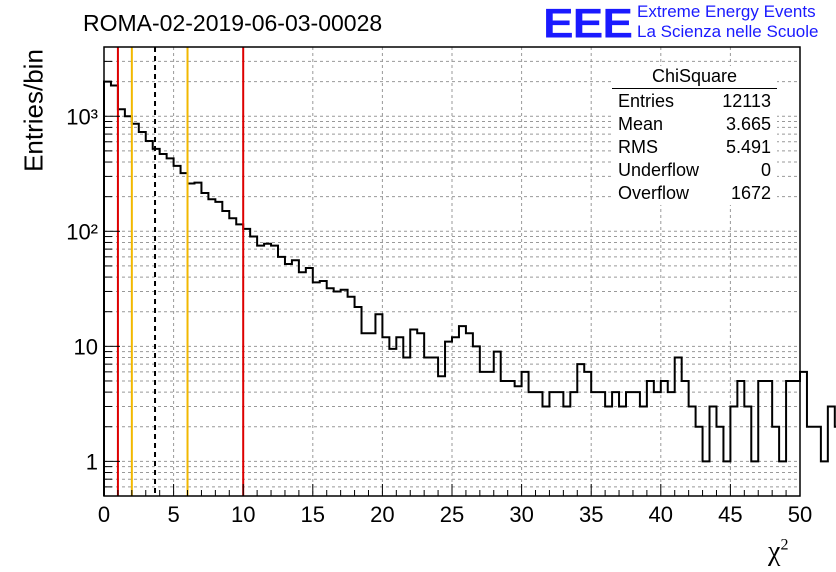 This screenshot has height=572, width=836. Describe the element at coordinates (728, 31) in the screenshot. I see `logo-subtitle-2: La Scienza nelle Scuole` at that location.